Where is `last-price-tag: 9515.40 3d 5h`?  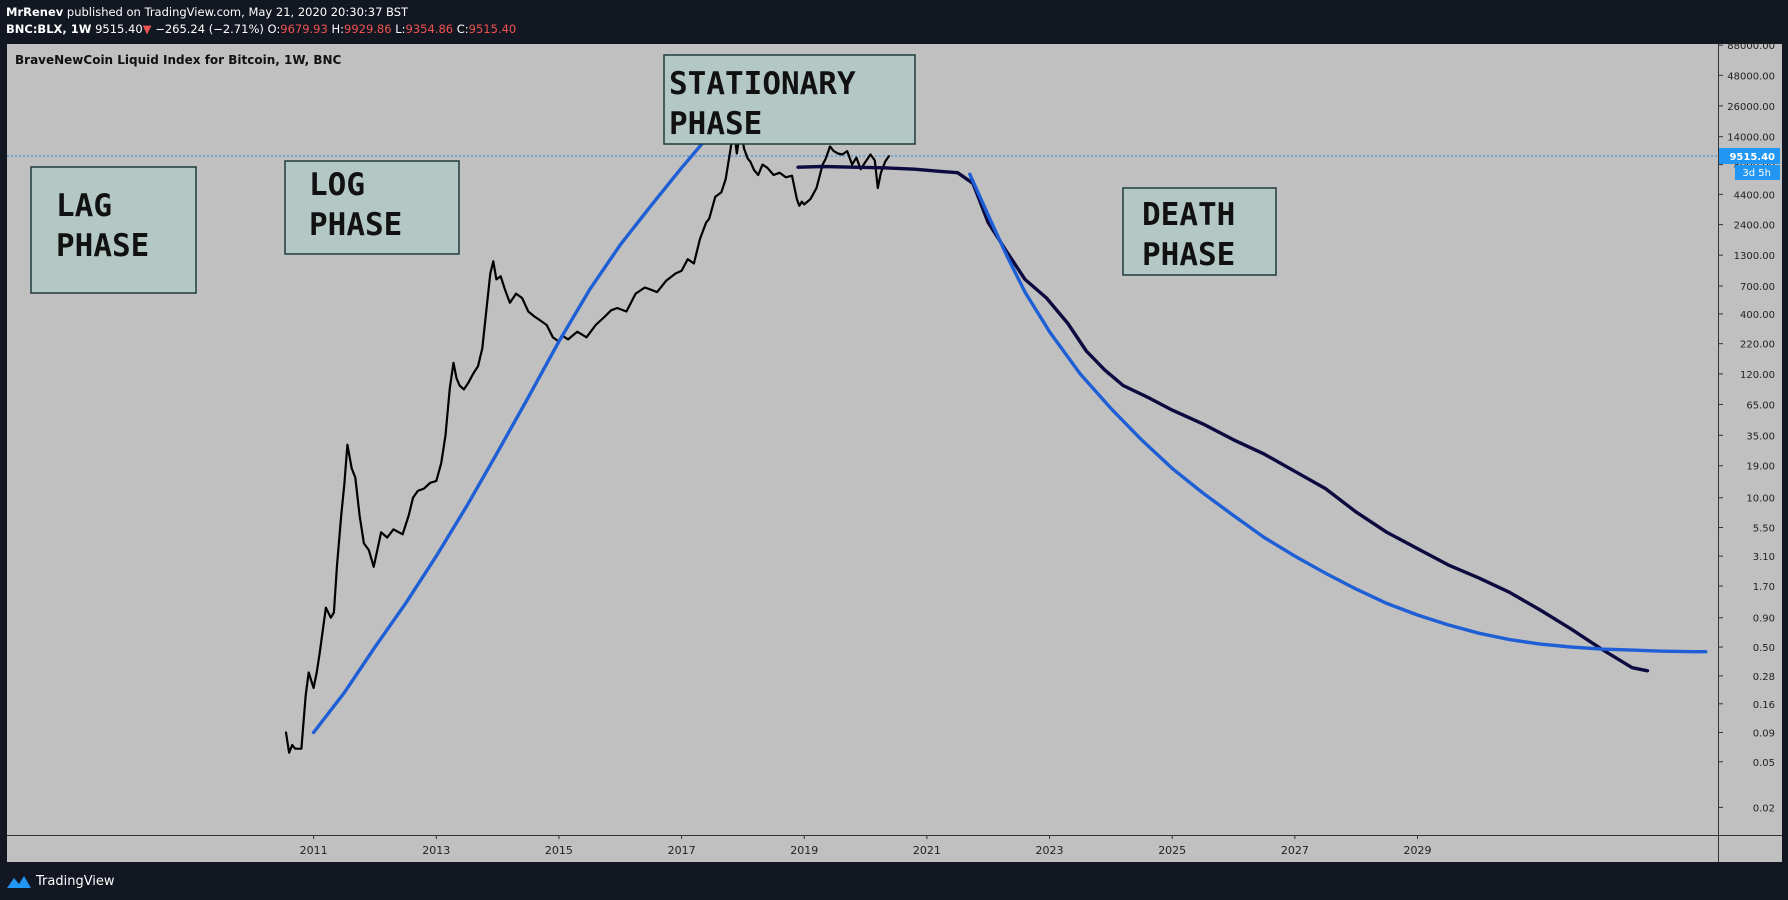
last-price-tag: 9515.40 3d 5h is located at coordinates (1749, 163).